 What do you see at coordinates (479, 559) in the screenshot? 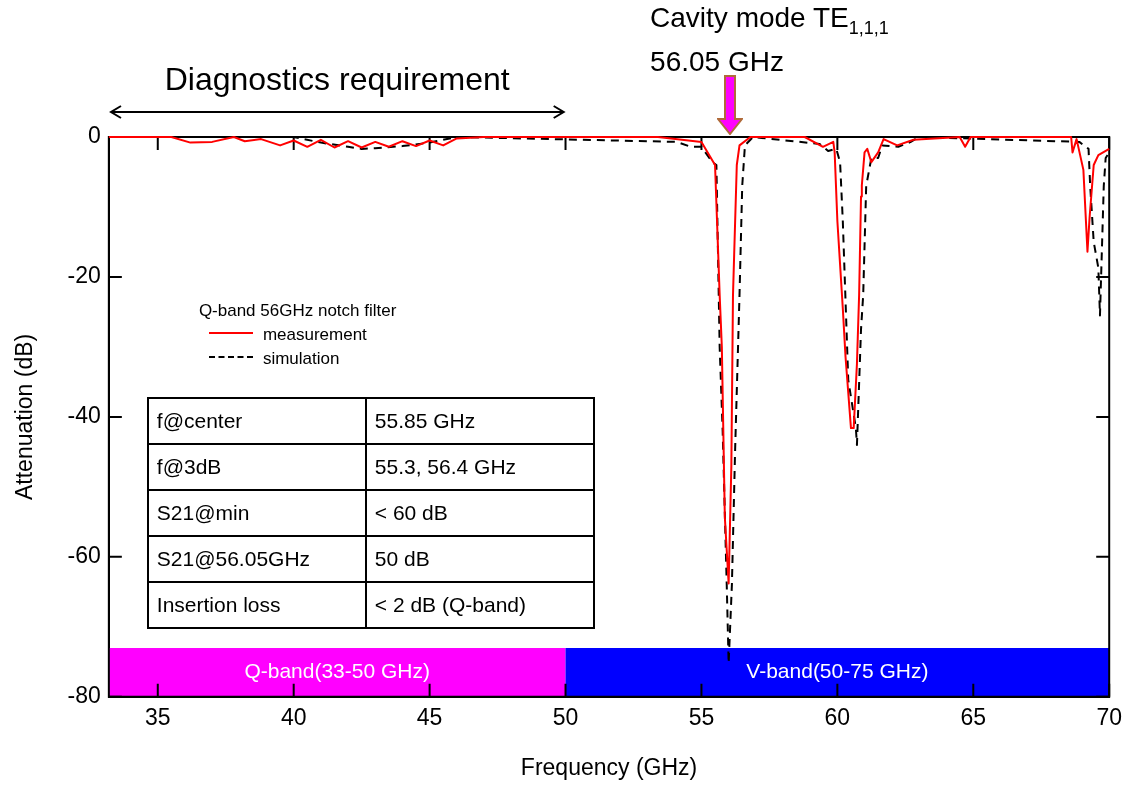
I see `annotation: 50 dB` at bounding box center [479, 559].